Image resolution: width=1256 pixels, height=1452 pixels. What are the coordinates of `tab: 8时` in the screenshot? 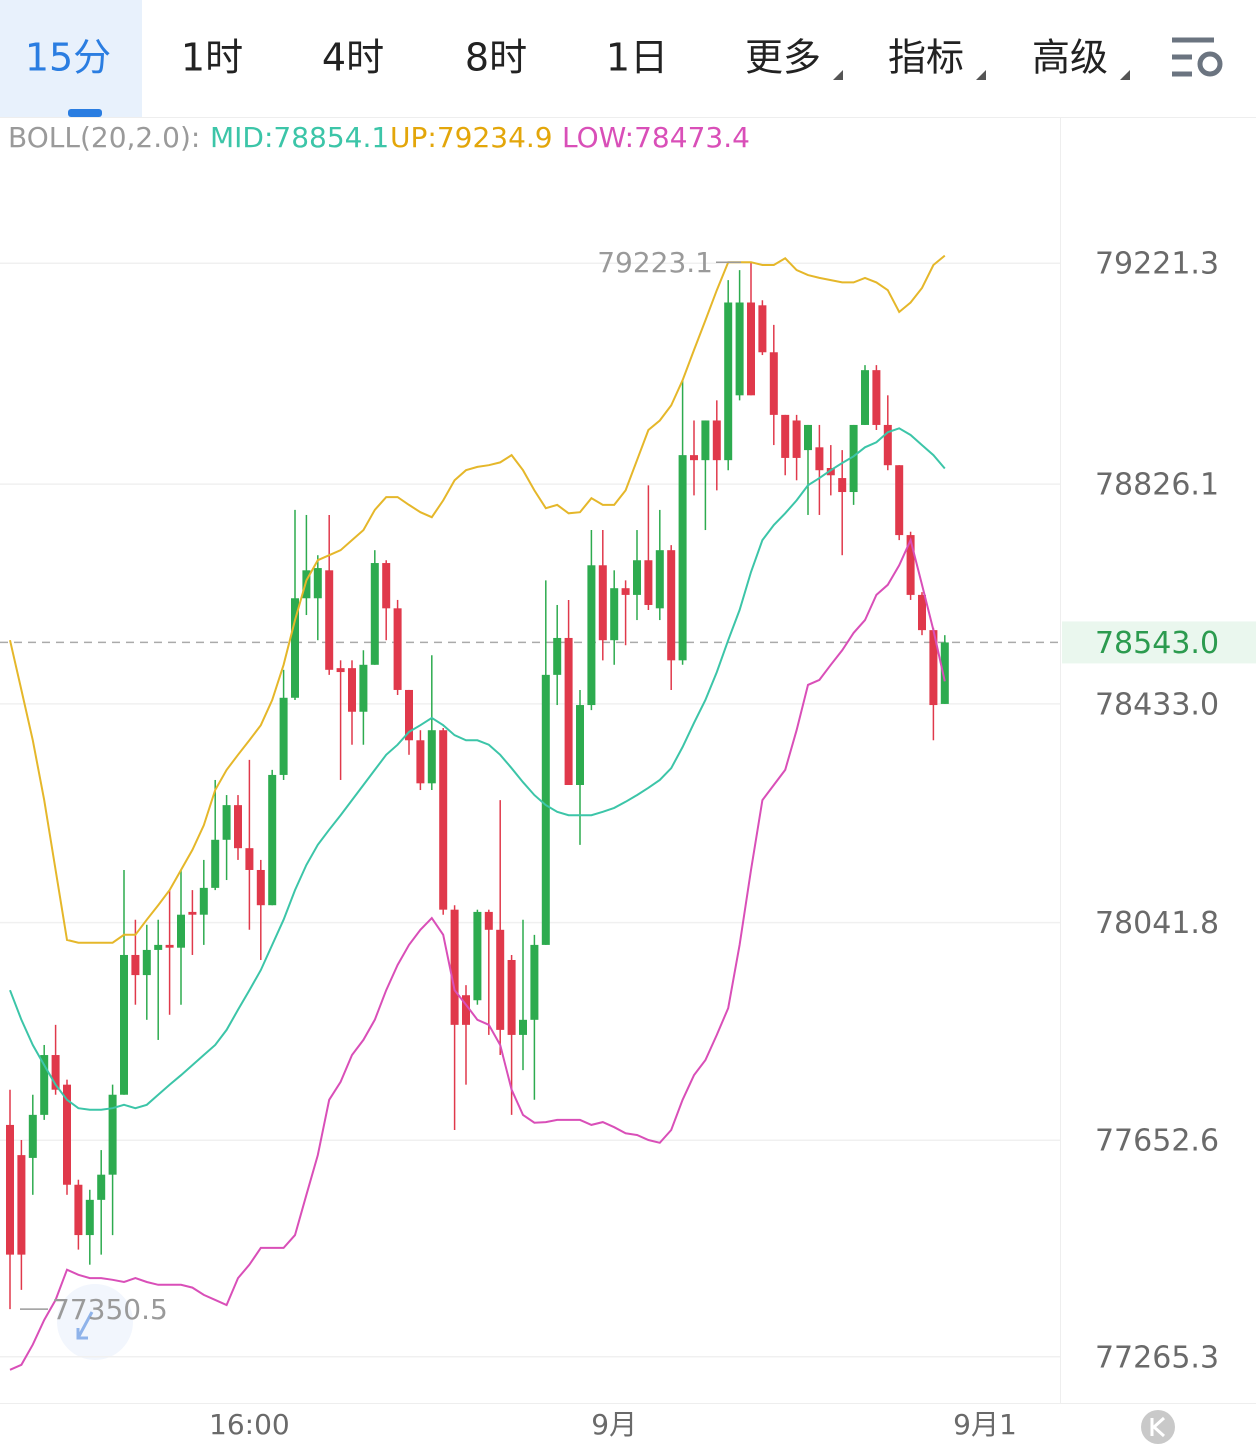 It's located at (496, 58).